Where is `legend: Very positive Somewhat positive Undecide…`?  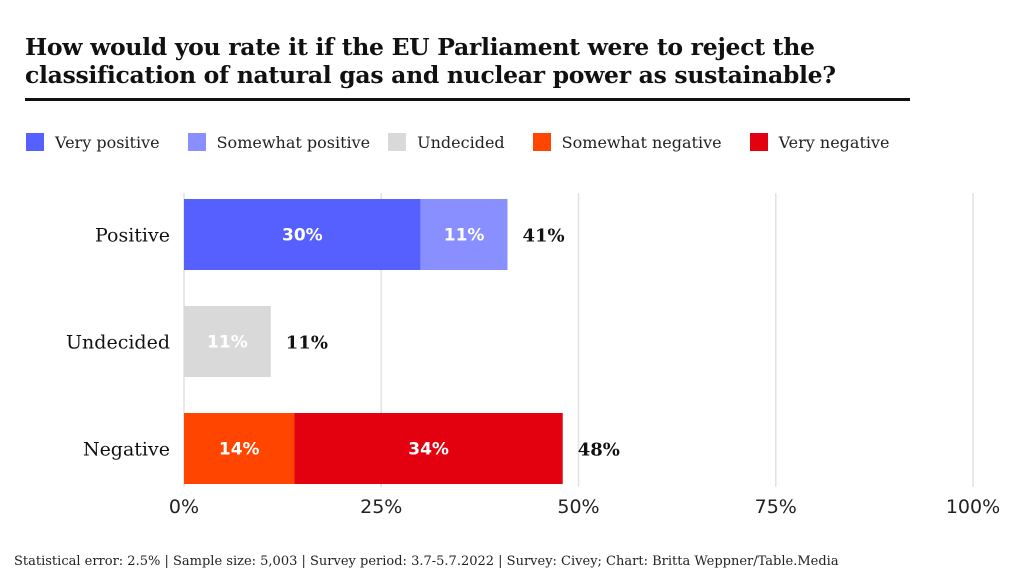
legend: Very positive Somewhat positive Undecide… is located at coordinates (458, 142).